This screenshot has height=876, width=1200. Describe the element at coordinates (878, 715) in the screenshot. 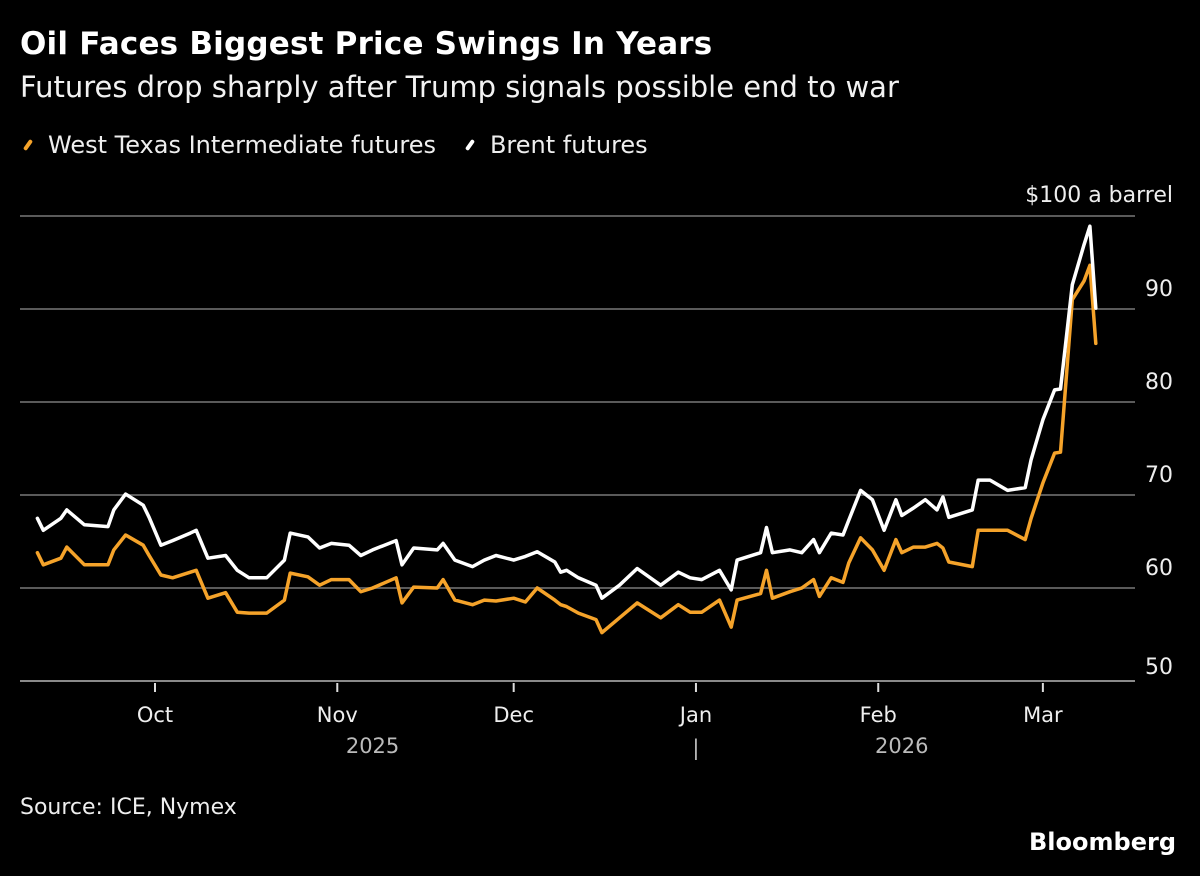

I see `x-tick-label: Feb` at that location.